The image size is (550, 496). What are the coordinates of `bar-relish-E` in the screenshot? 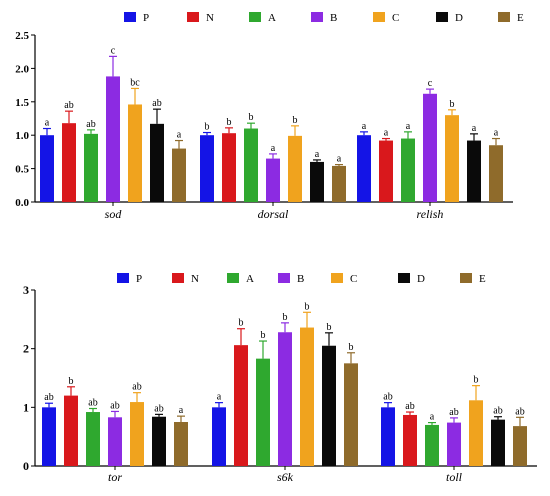 It's located at (496, 173).